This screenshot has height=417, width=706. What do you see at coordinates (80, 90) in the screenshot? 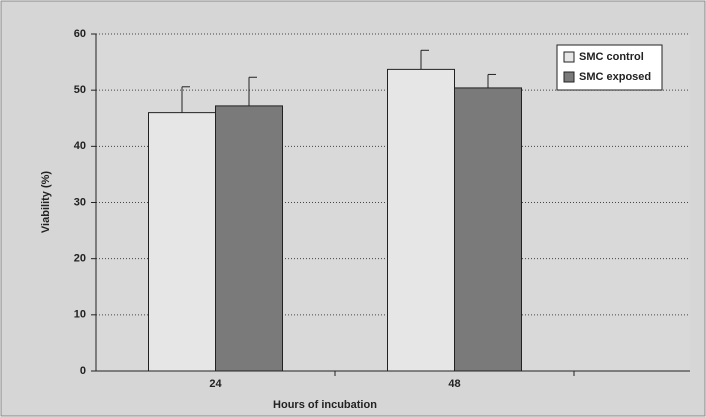
I see `y-tick-label: 50` at bounding box center [80, 90].